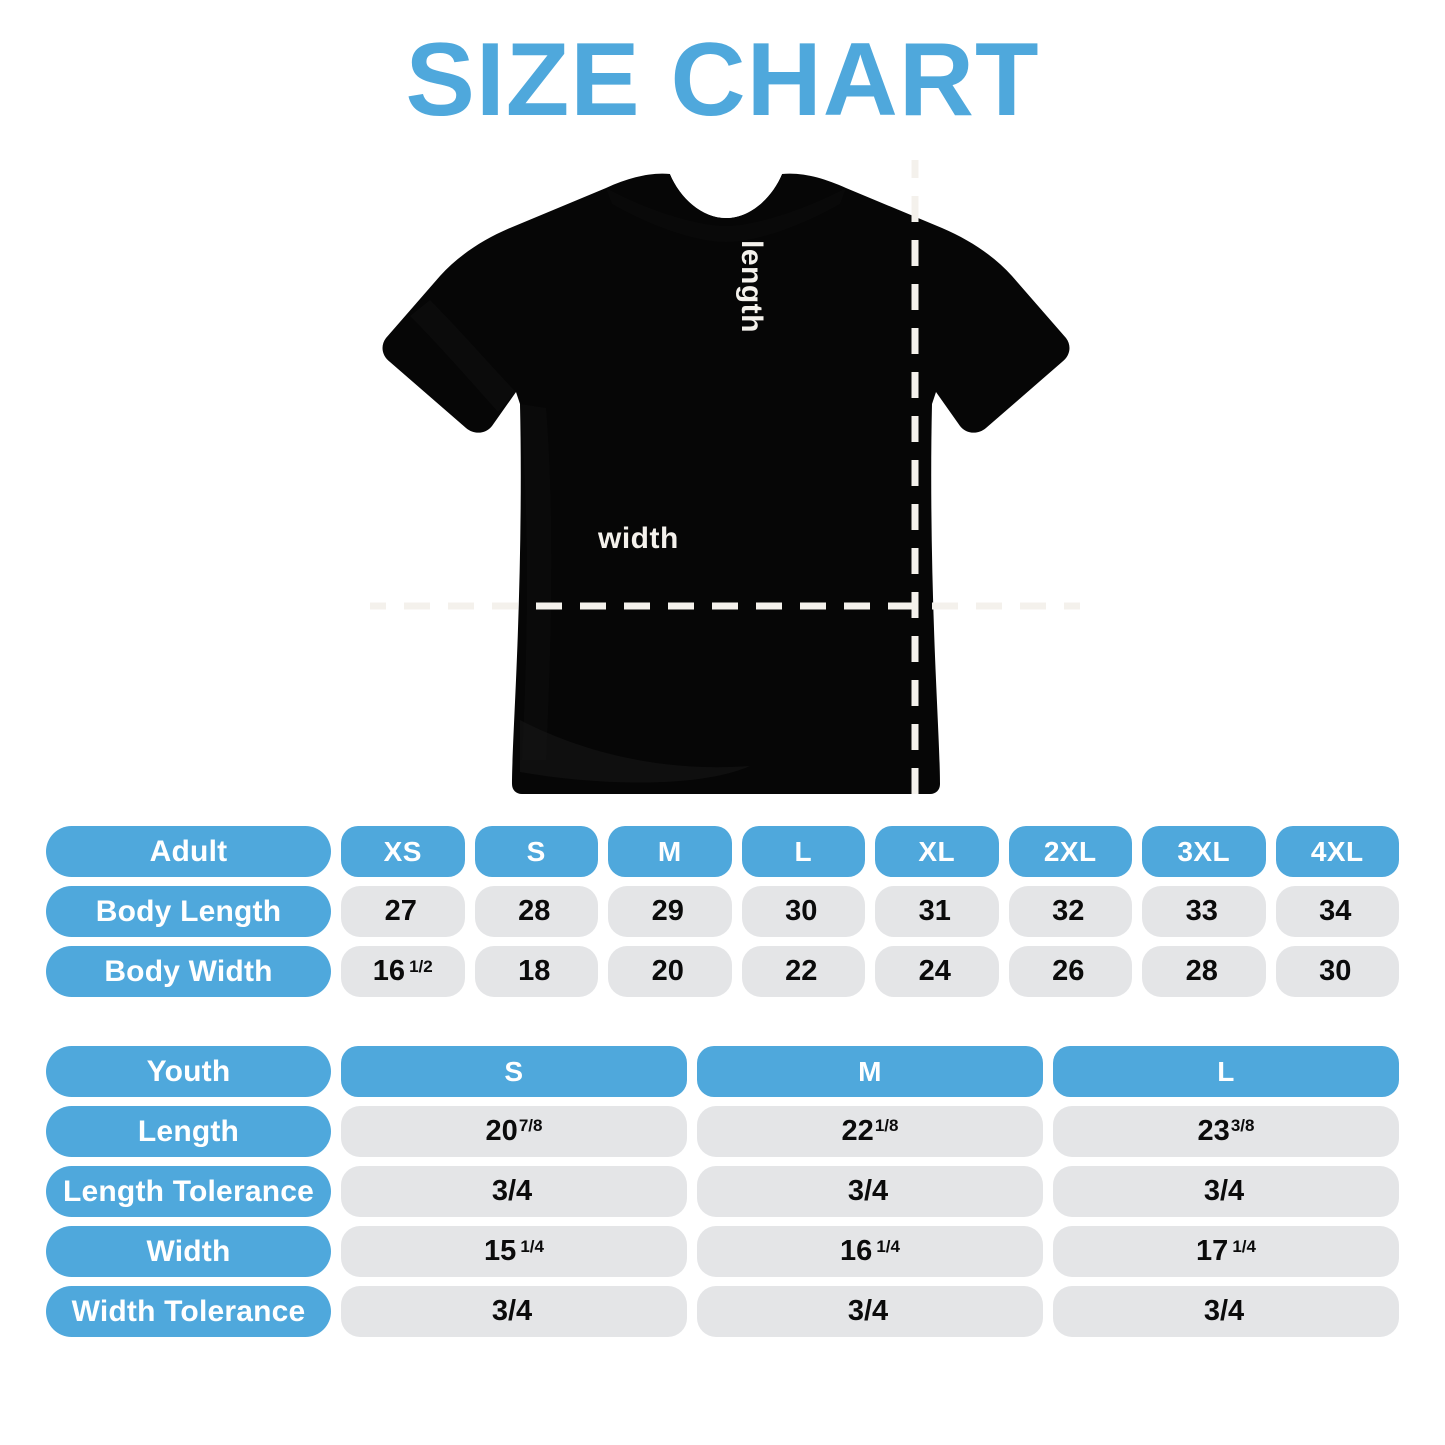 This screenshot has height=1445, width=1445. I want to click on youth-length-l: 23 3/8, so click(1226, 1131).